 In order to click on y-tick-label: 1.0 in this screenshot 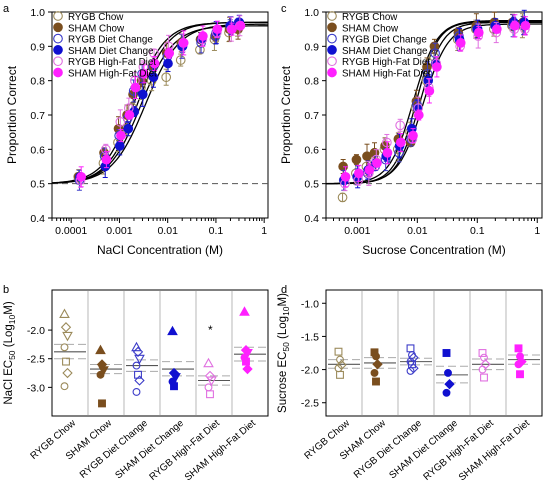, I will do `click(311, 13)`.